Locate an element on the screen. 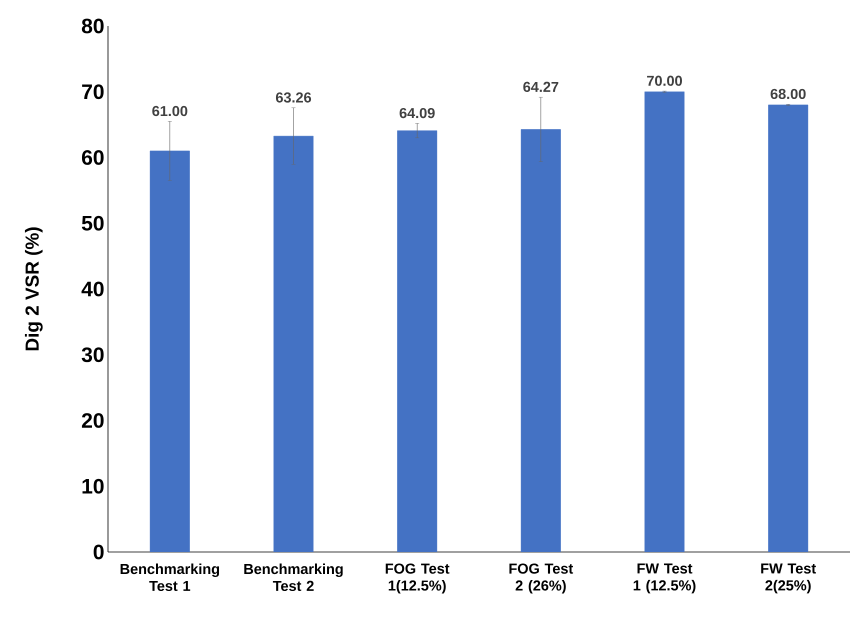 Image resolution: width=861 pixels, height=627 pixels. data-label: 68.00 is located at coordinates (788, 94).